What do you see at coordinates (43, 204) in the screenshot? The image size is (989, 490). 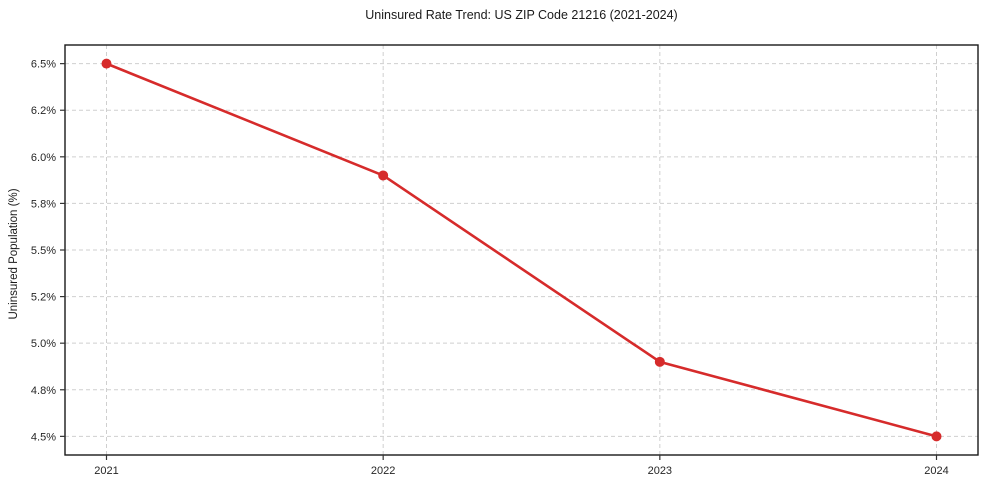 I see `y-tick-label: 5.8%` at bounding box center [43, 204].